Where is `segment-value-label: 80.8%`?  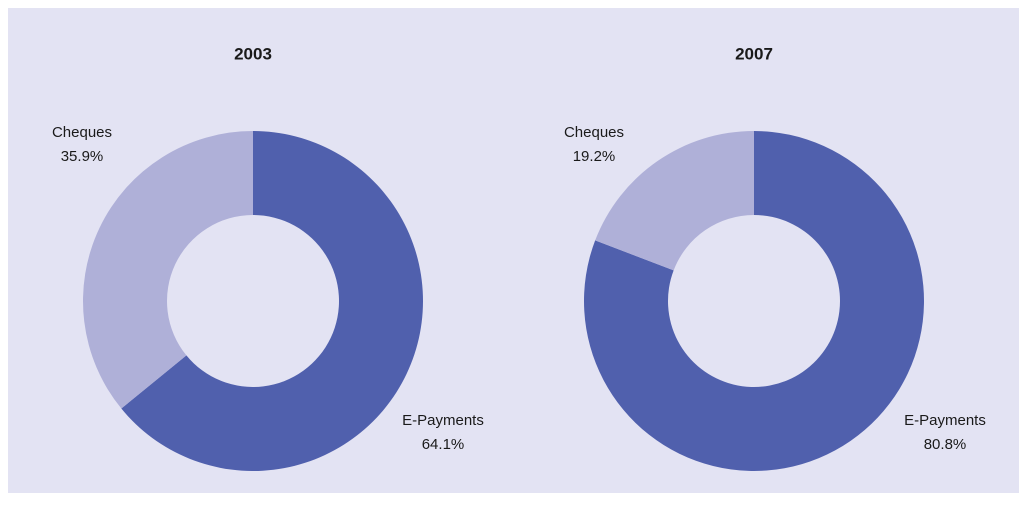
segment-value-label: 80.8% is located at coordinates (945, 444).